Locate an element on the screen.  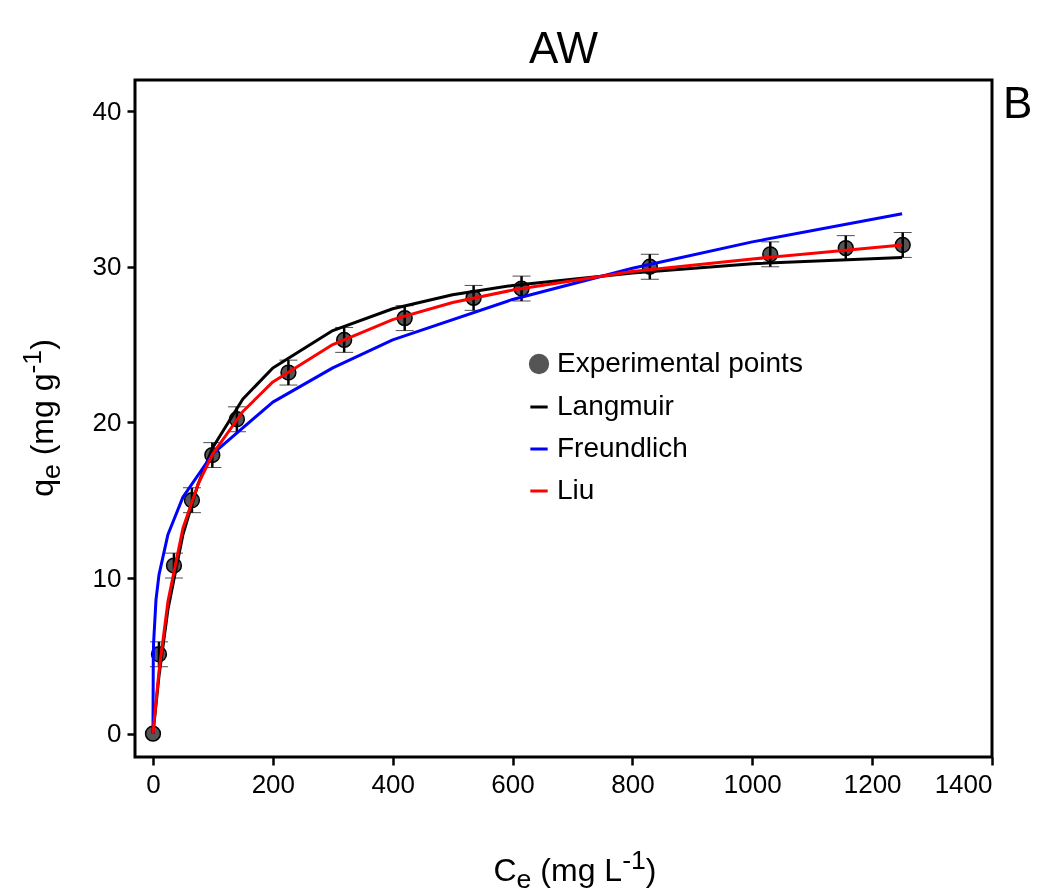
legend-label: Freundlich is located at coordinates (622, 447).